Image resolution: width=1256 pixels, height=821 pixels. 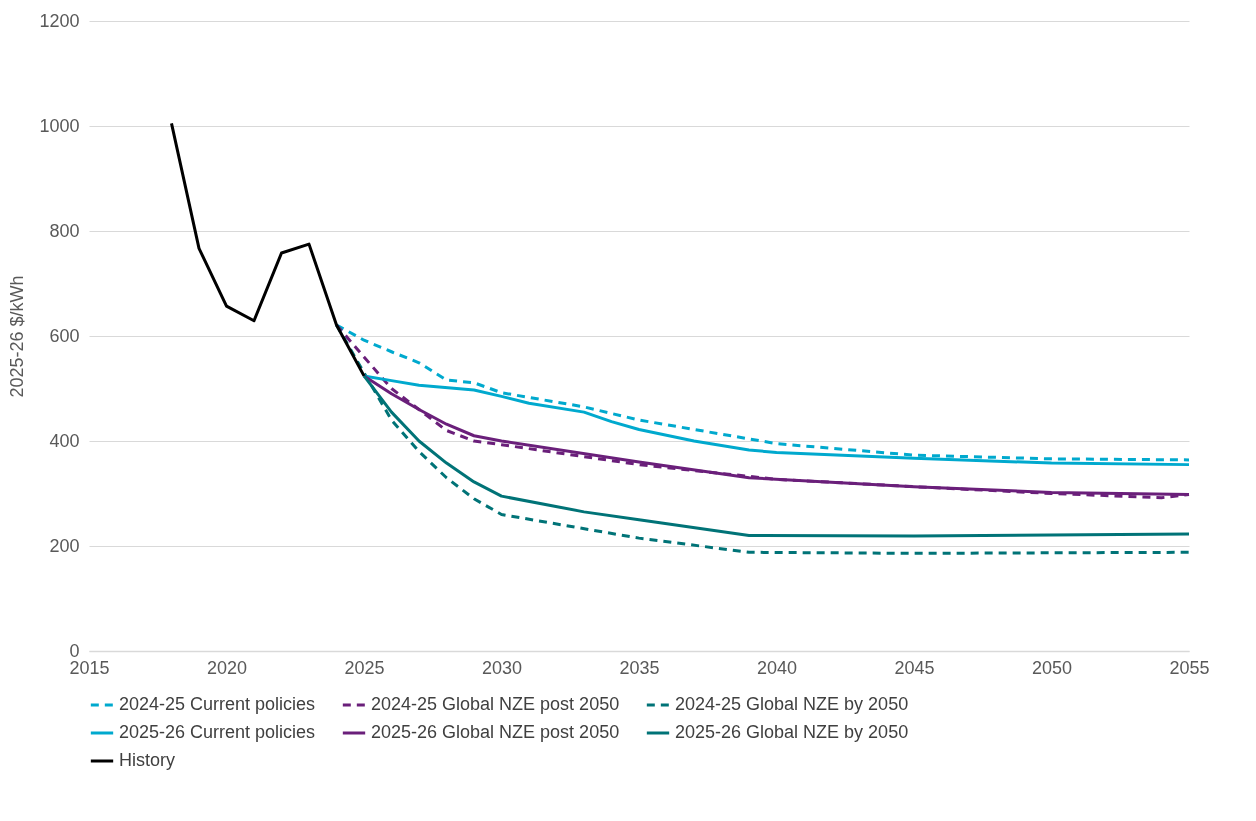 What do you see at coordinates (59, 20) in the screenshot?
I see `y-tick-label: 1200` at bounding box center [59, 20].